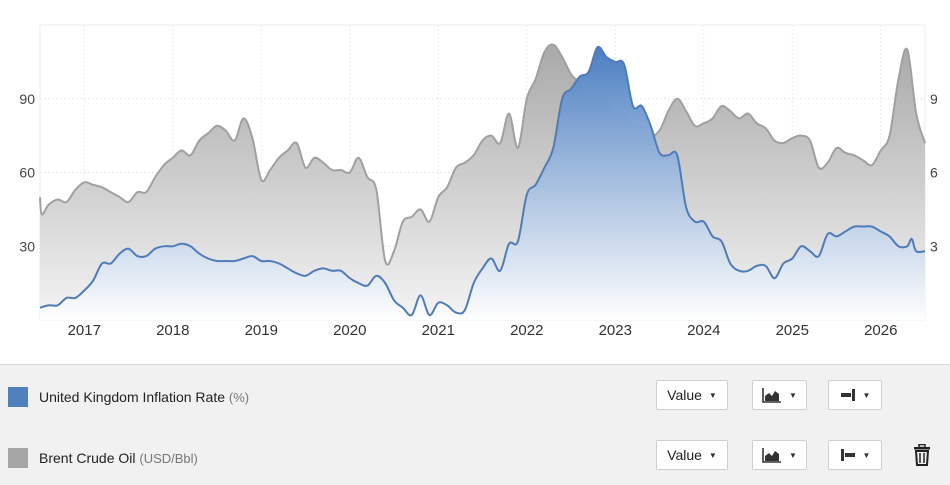 The width and height of the screenshot is (950, 485). I want to click on trash-icon, so click(922, 454).